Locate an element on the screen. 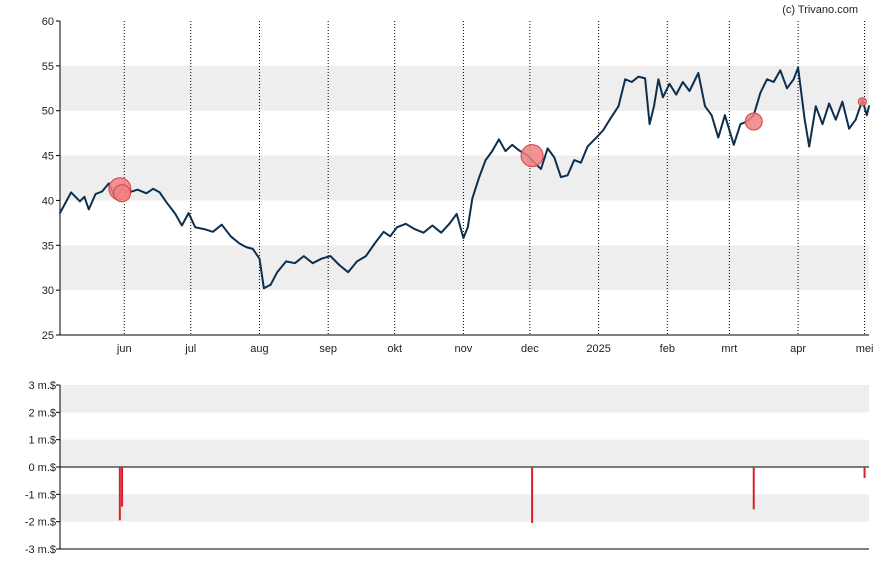 The height and width of the screenshot is (565, 888). x-tick-label: mrt is located at coordinates (729, 349).